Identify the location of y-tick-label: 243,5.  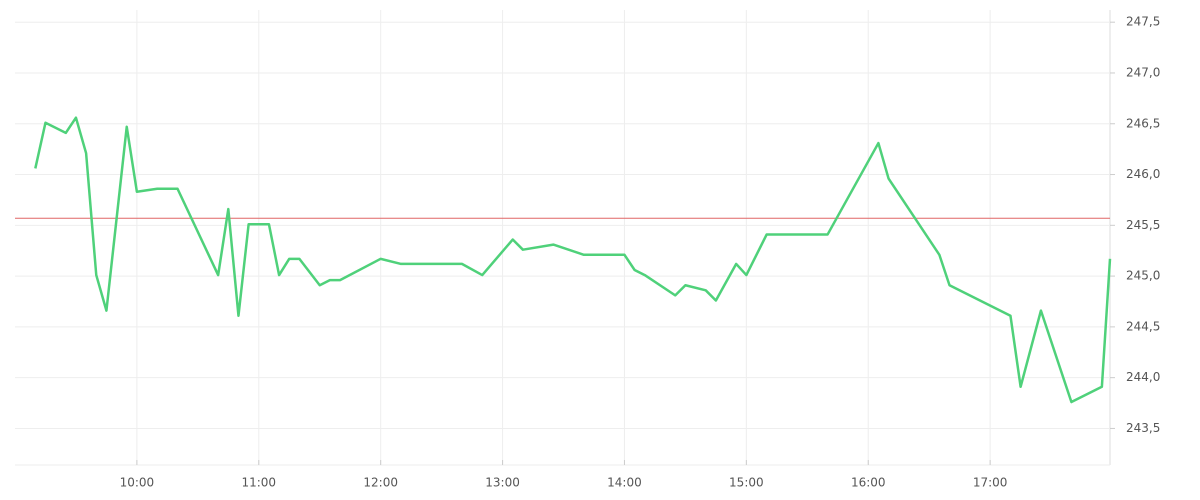
(1143, 428).